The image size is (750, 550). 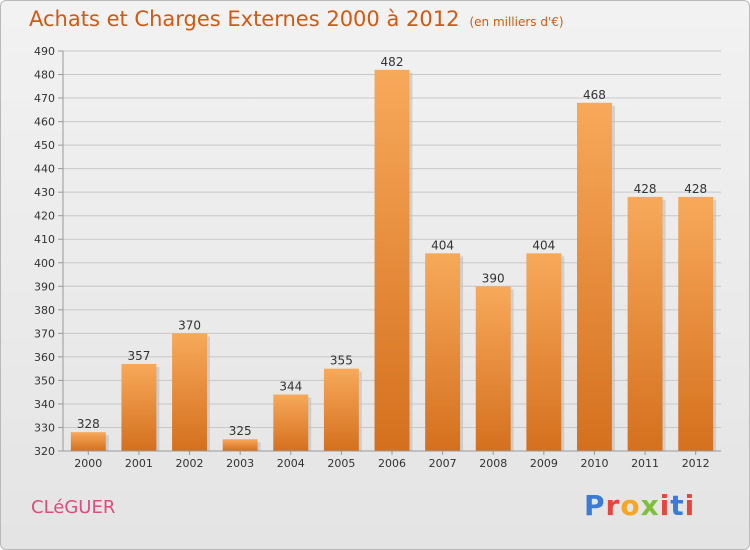 What do you see at coordinates (516, 22) in the screenshot?
I see `chart-unit: (en milliers d'€)` at bounding box center [516, 22].